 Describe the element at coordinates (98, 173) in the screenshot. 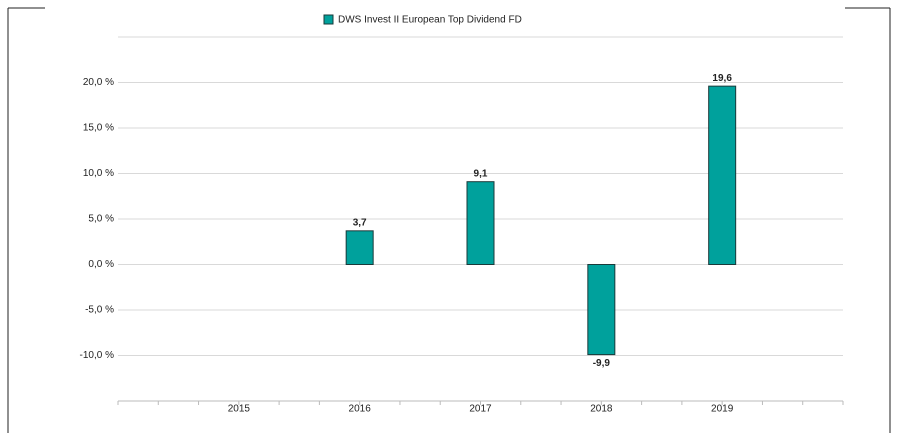

I see `y-tick-label: 10,0 %` at that location.